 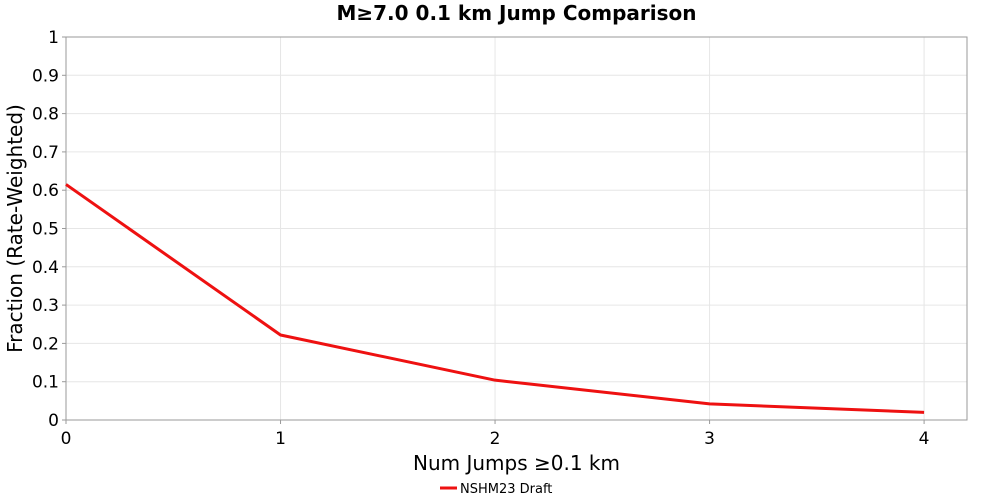 I want to click on legend-label-nshm23-draft: NSHM23 Draft, so click(x=506, y=489).